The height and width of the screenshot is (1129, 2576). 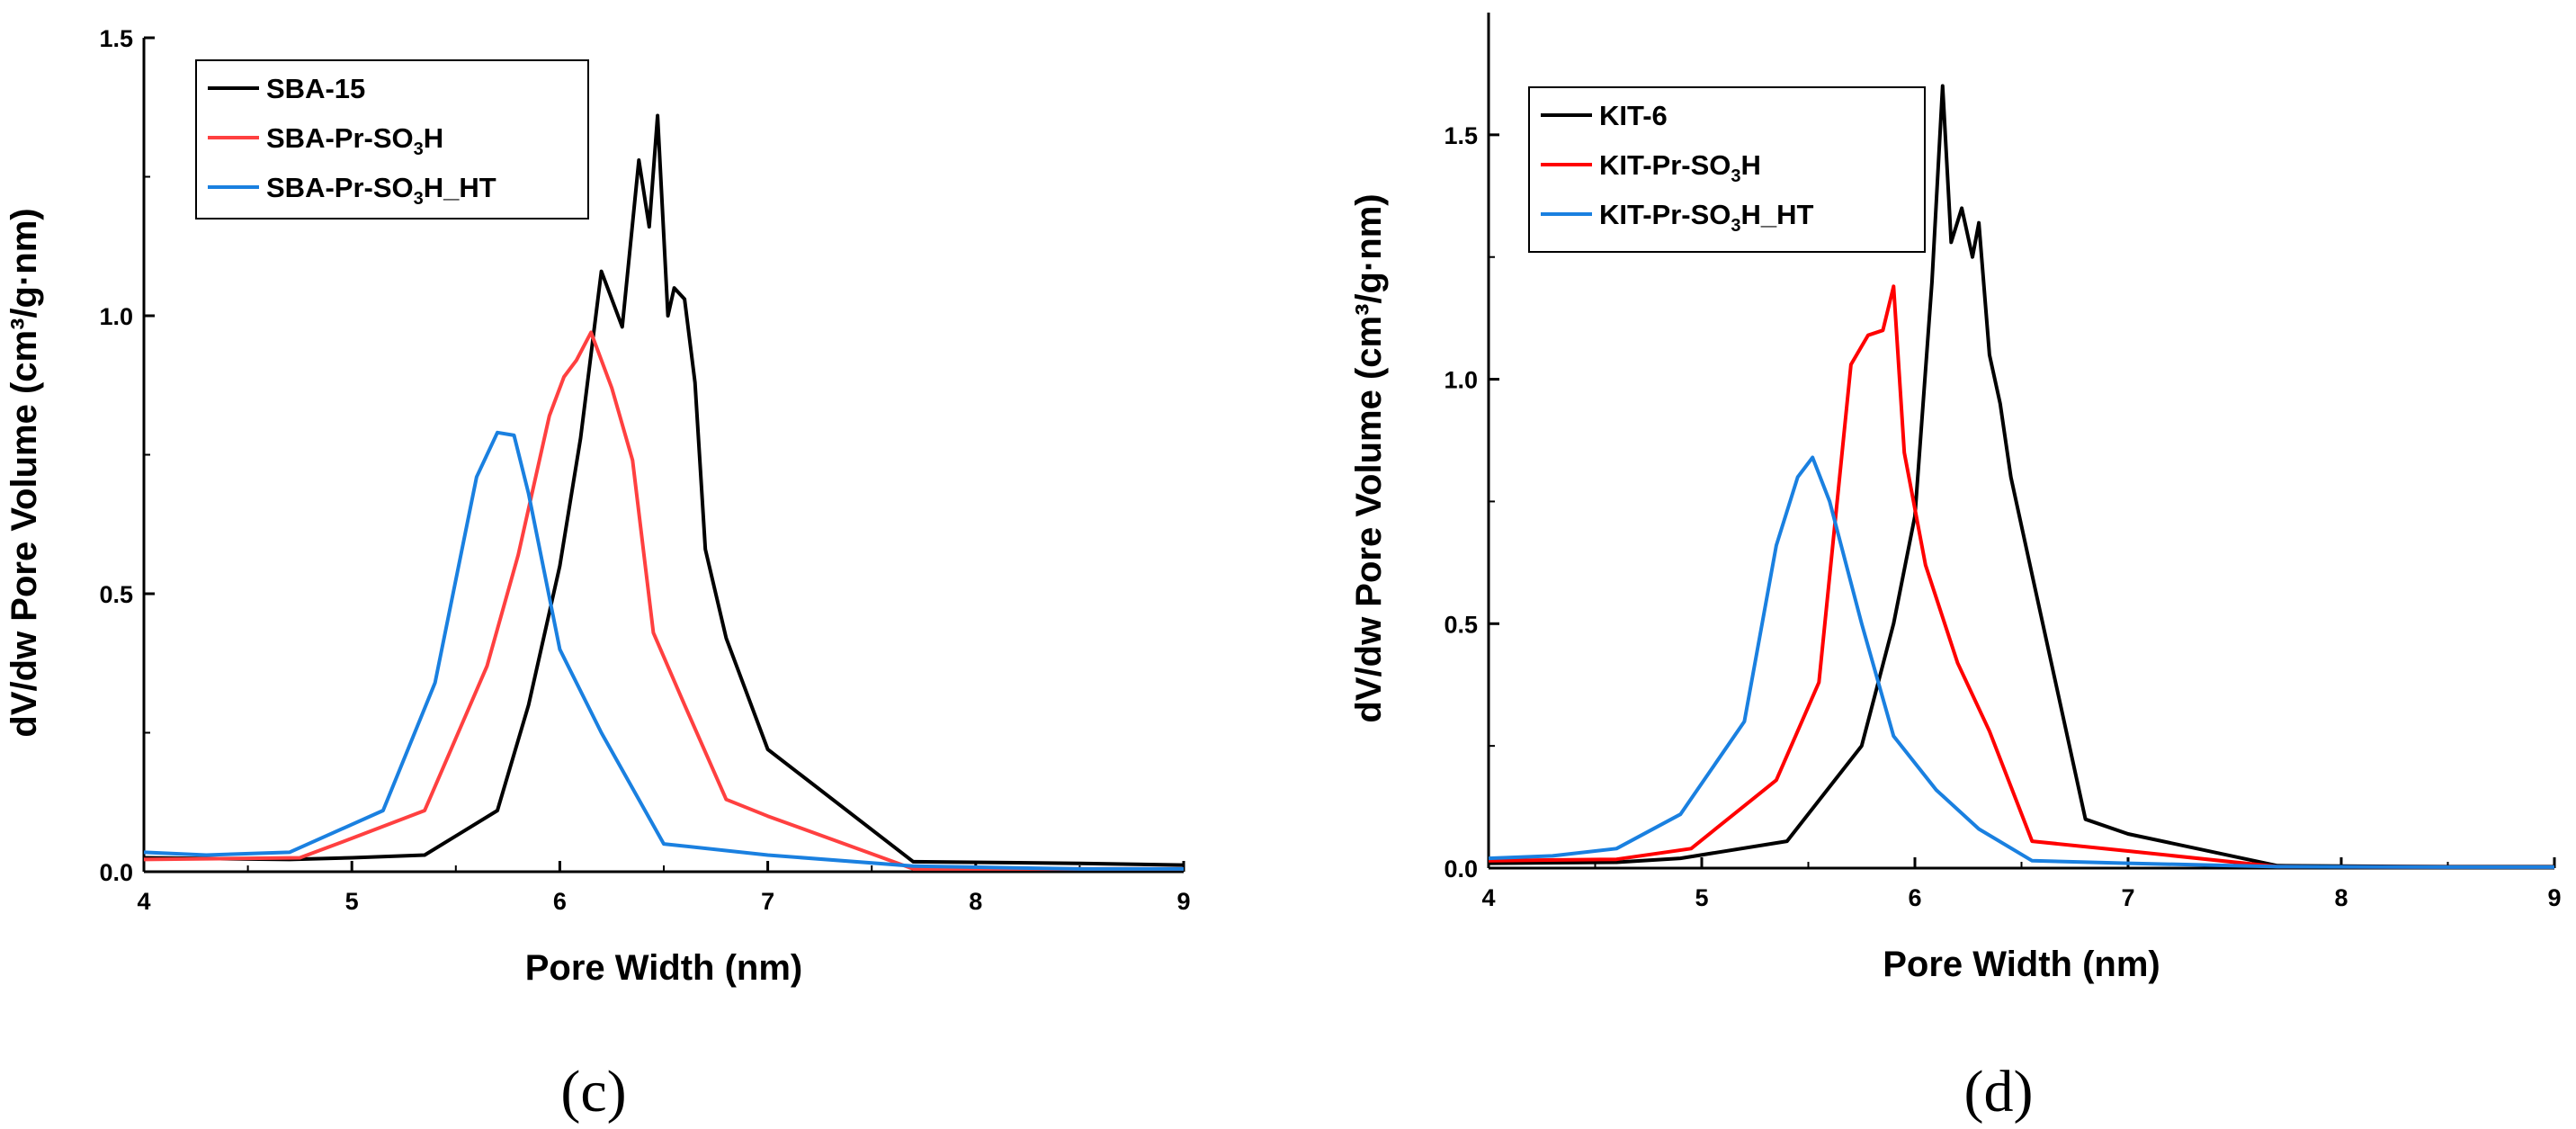 What do you see at coordinates (1706, 217) in the screenshot?
I see `legend-label: KIT-Pr-SO3H_HT` at bounding box center [1706, 217].